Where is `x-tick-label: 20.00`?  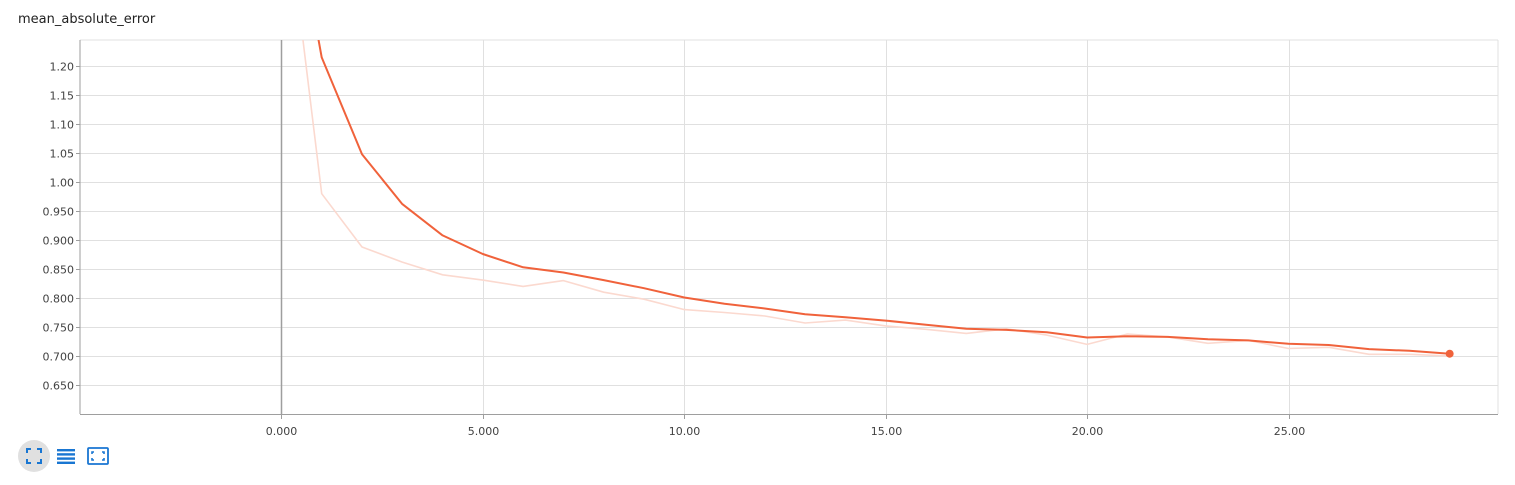 x-tick-label: 20.00 is located at coordinates (1088, 431).